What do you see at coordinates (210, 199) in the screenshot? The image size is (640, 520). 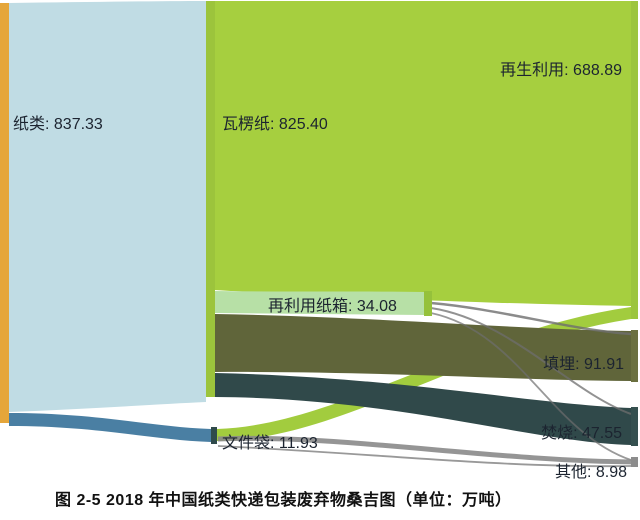 I see `node-corrugated` at bounding box center [210, 199].